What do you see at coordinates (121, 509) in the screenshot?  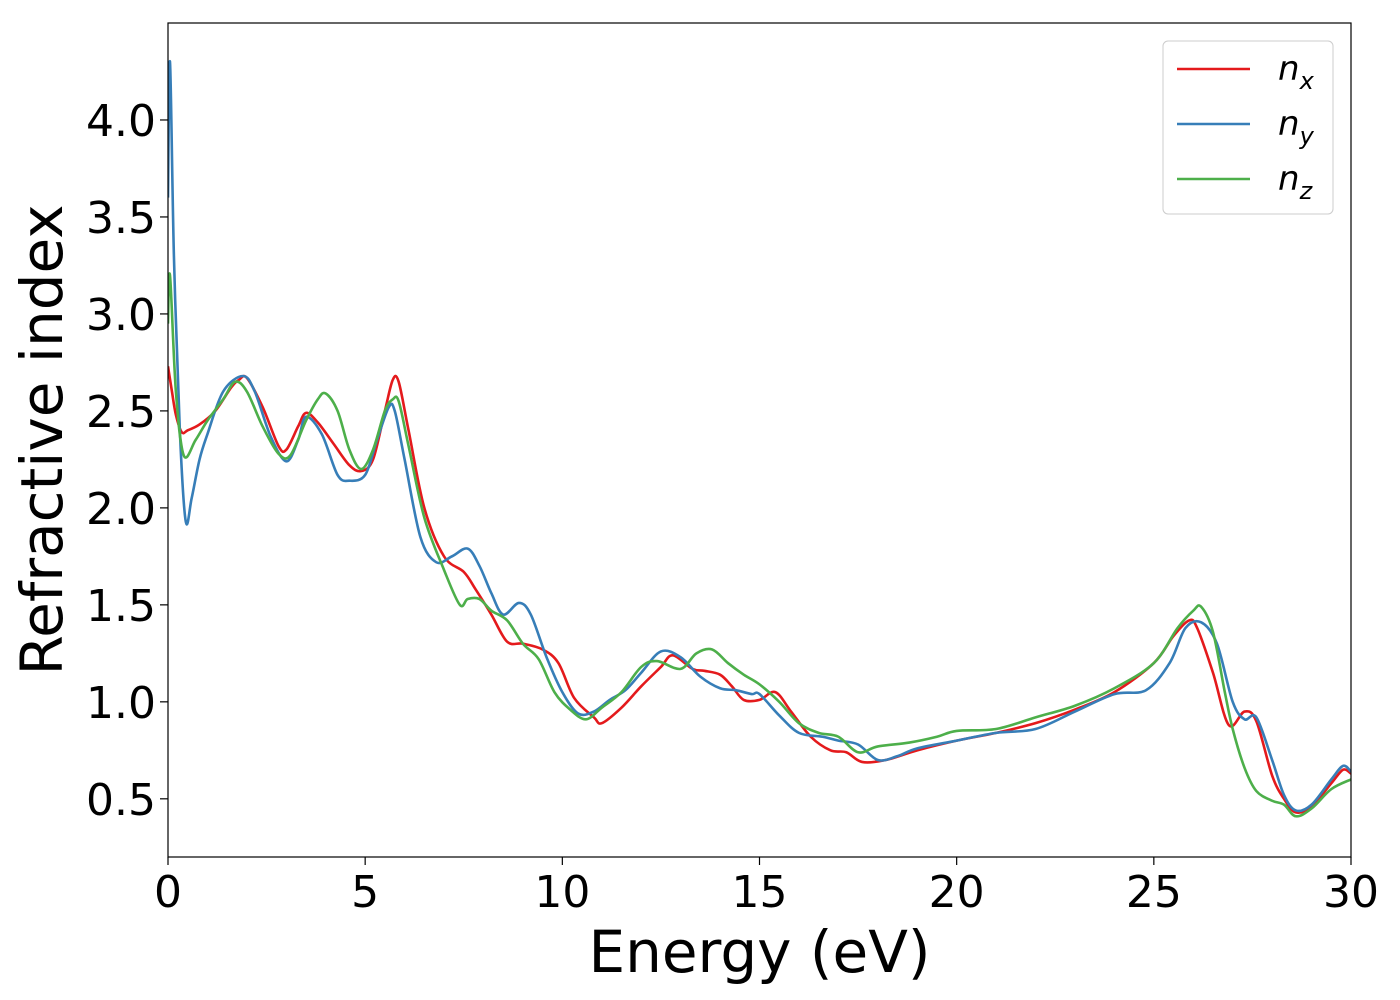 I see `y-tick-label: 2.0` at bounding box center [121, 509].